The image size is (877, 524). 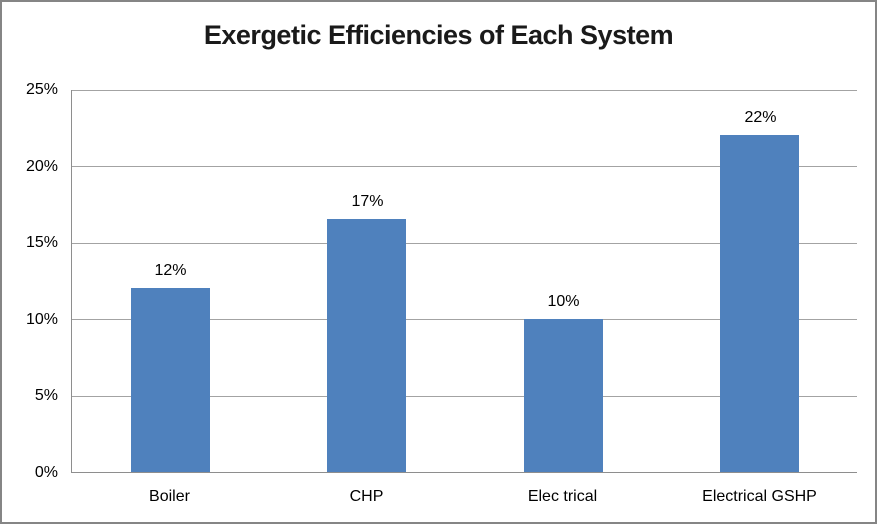 I want to click on y-tick-label: 10%, so click(x=41, y=319).